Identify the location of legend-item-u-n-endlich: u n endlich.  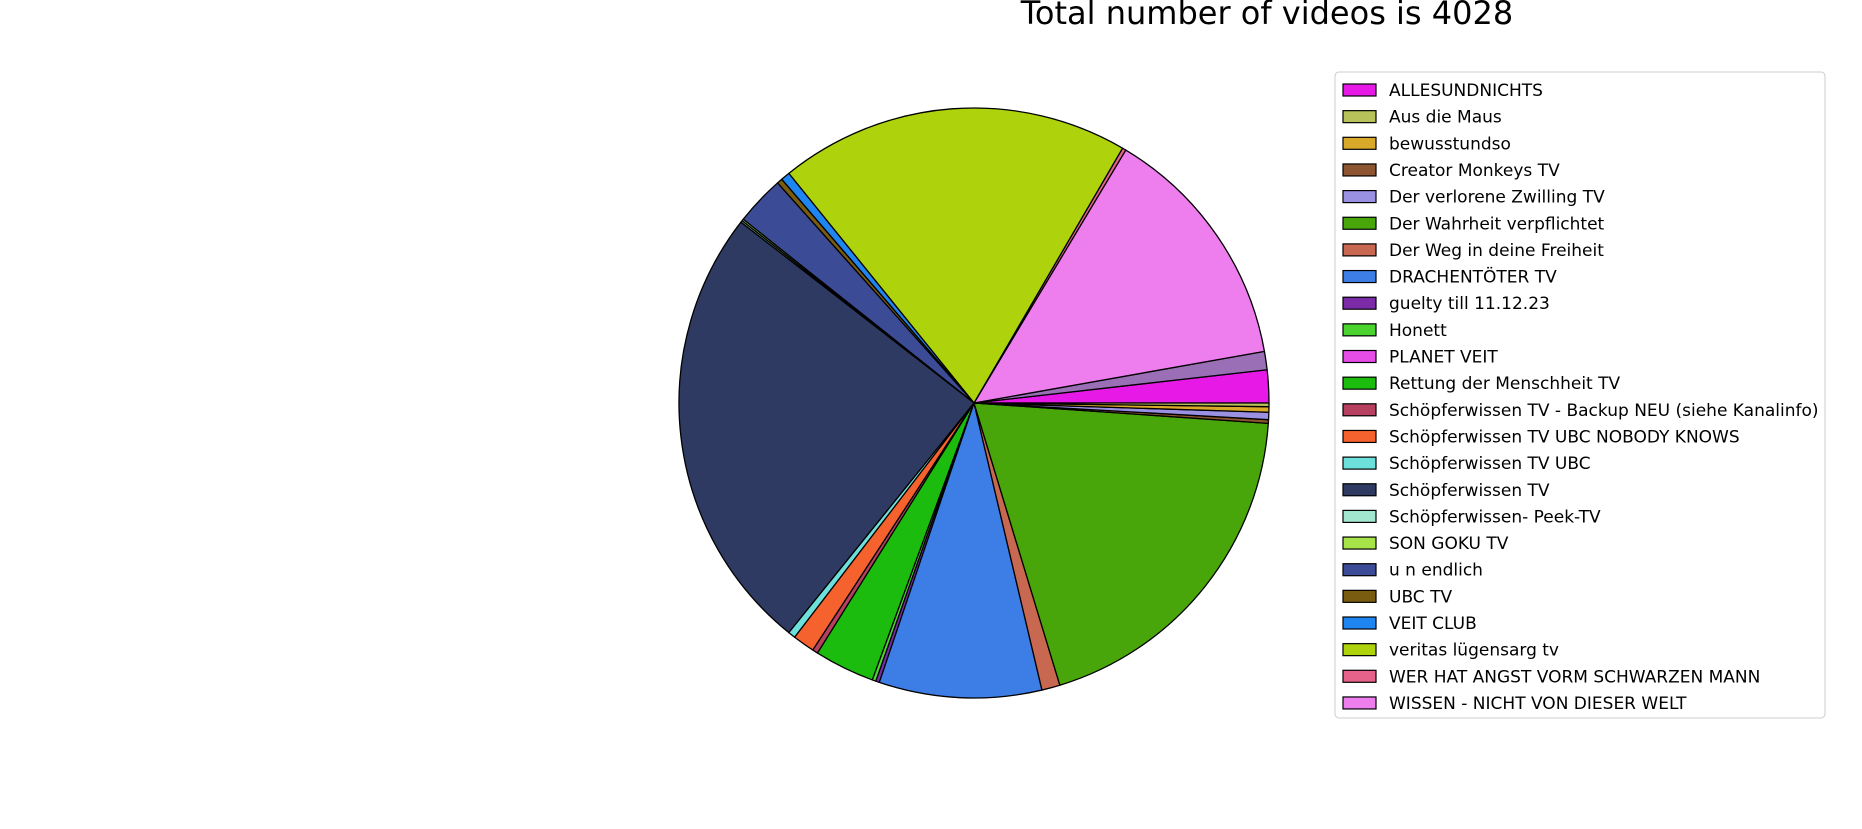
(1412, 571).